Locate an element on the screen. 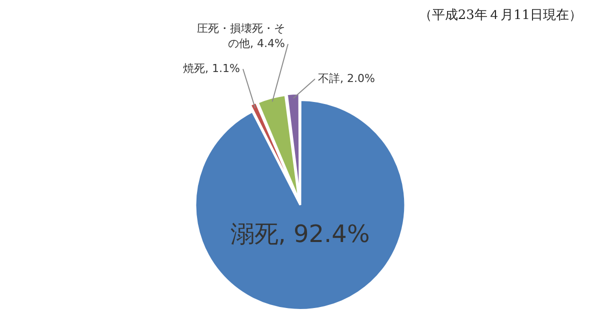  slice-label: 不詳, 2.0% is located at coordinates (346, 78).